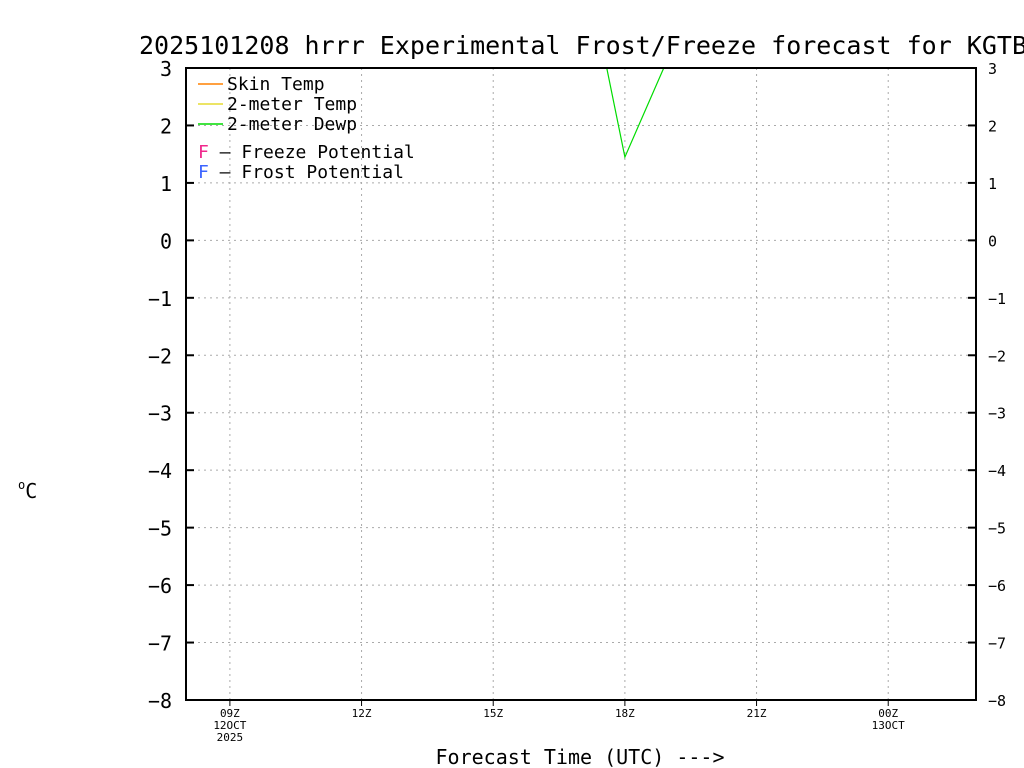  I want to click on legend-potential: F – Frost Potential, so click(301, 172).